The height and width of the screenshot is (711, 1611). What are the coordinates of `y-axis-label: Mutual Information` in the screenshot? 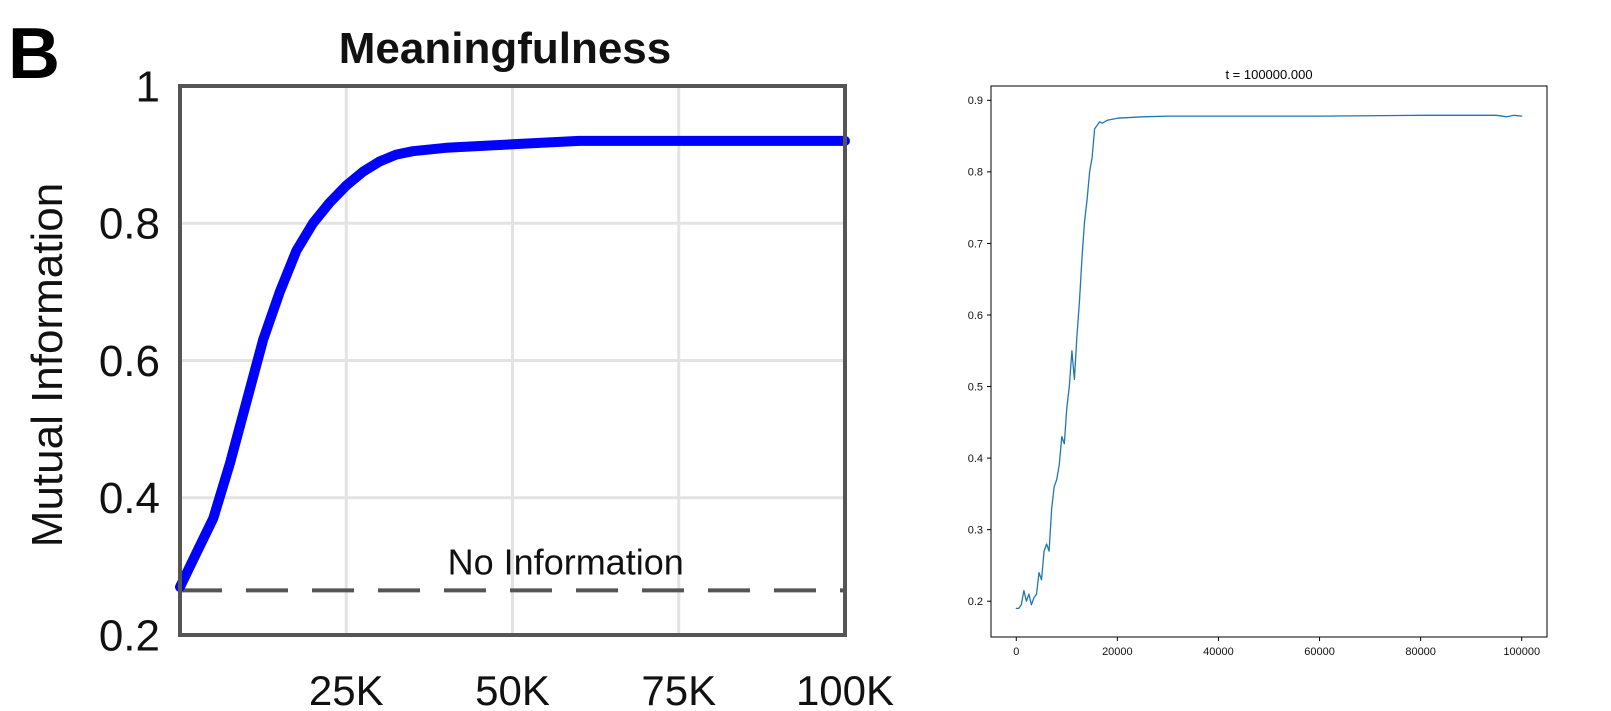 It's located at (47, 365).